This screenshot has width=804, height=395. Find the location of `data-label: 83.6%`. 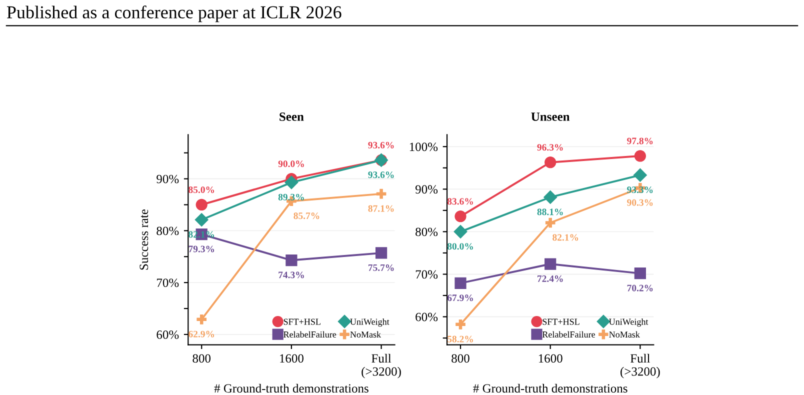

data-label: 83.6% is located at coordinates (460, 201).